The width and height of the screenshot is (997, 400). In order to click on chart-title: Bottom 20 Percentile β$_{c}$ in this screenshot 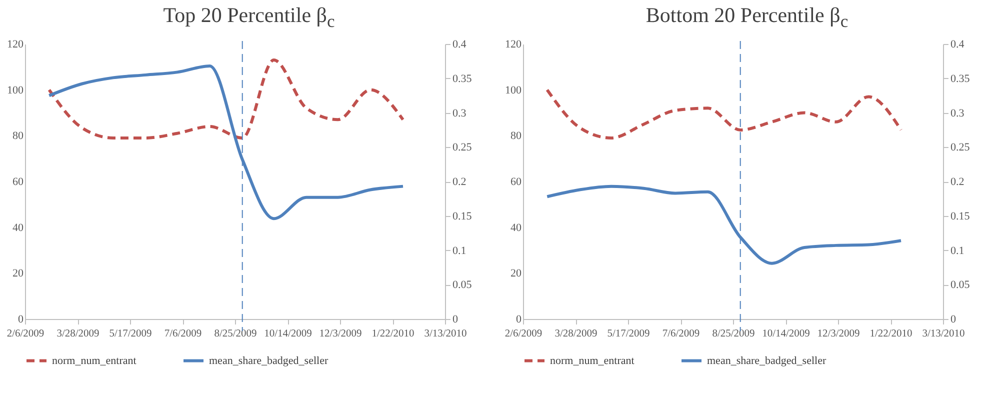, I will do `click(747, 17)`.